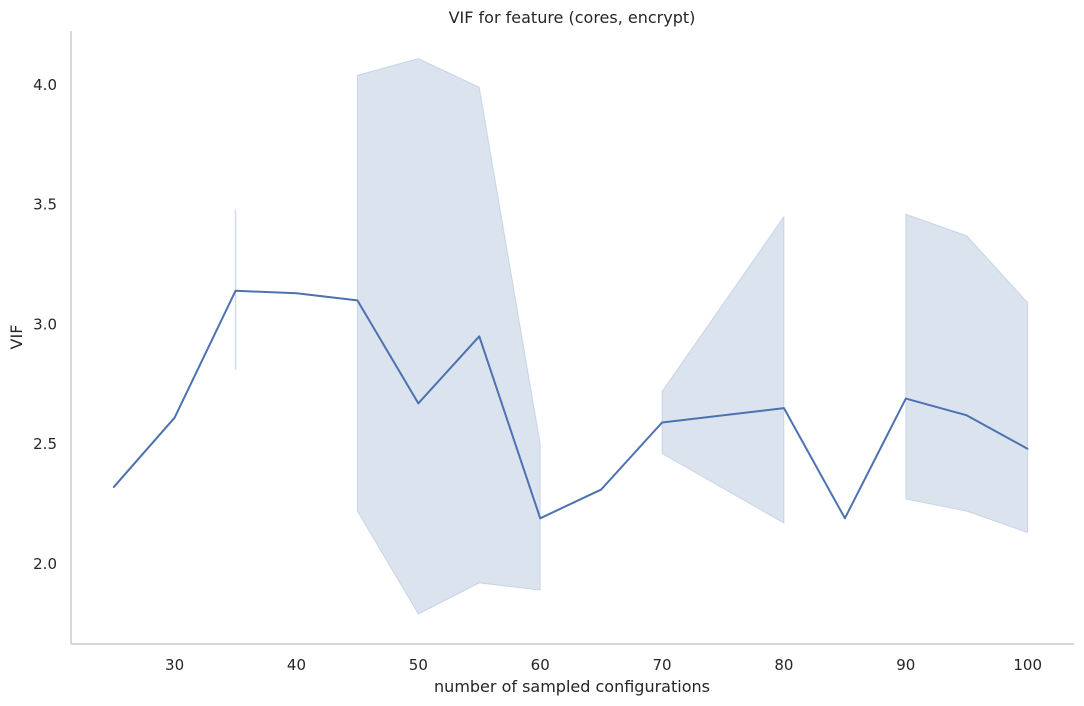  I want to click on x-tick-label: 100, so click(1027, 665).